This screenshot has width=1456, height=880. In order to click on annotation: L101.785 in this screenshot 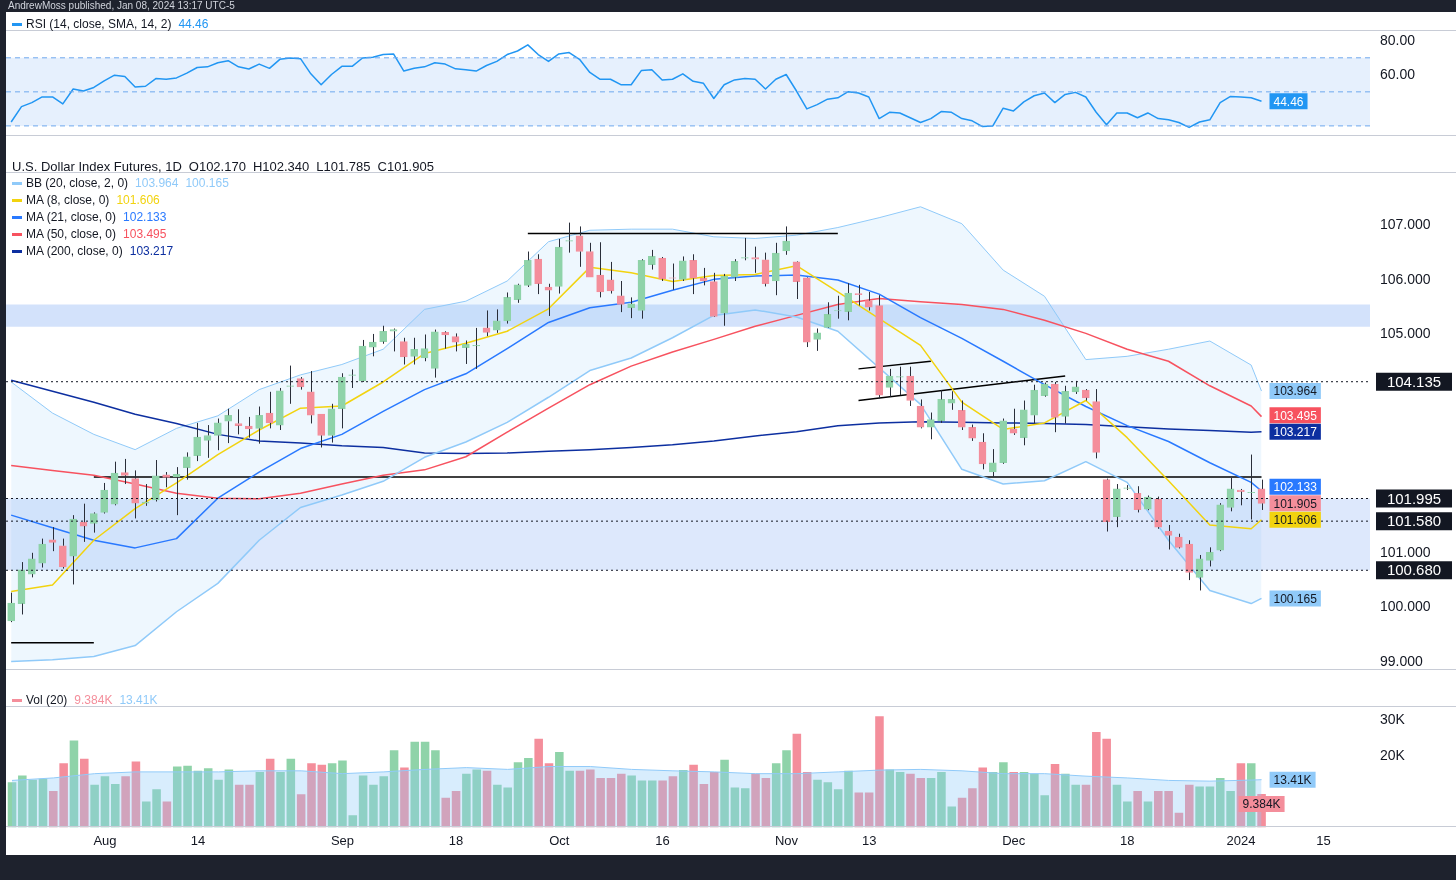, I will do `click(343, 166)`.